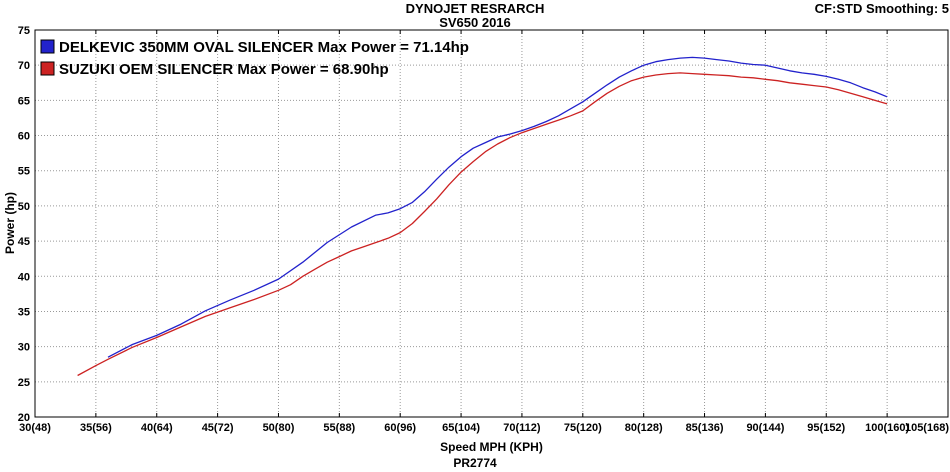  What do you see at coordinates (24, 383) in the screenshot?
I see `y-tick-label: 25` at bounding box center [24, 383].